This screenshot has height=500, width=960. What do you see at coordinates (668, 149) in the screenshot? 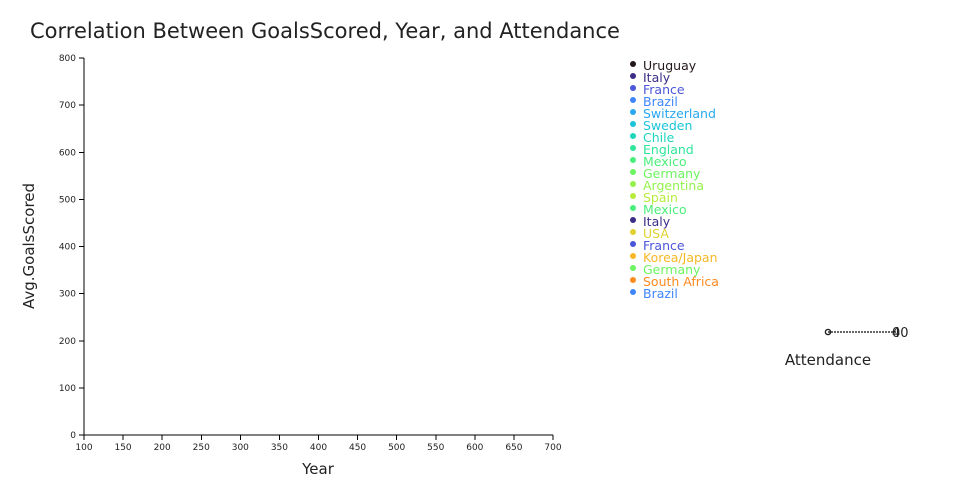
I see `legend-label: England` at bounding box center [668, 149].